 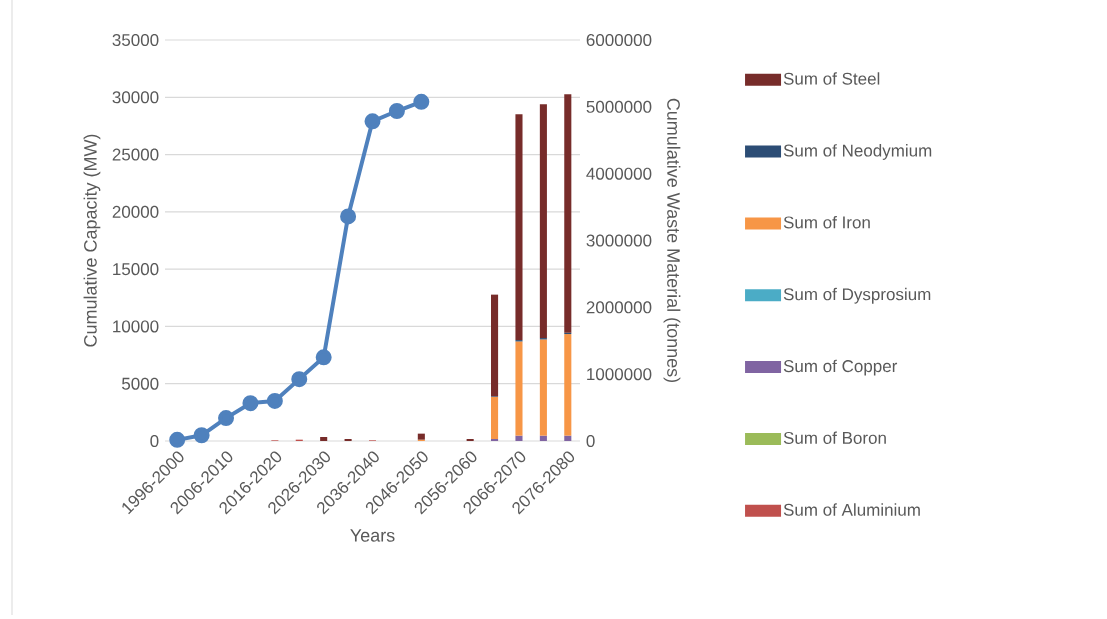 What do you see at coordinates (135, 40) in the screenshot?
I see `y-tick-label: 35000` at bounding box center [135, 40].